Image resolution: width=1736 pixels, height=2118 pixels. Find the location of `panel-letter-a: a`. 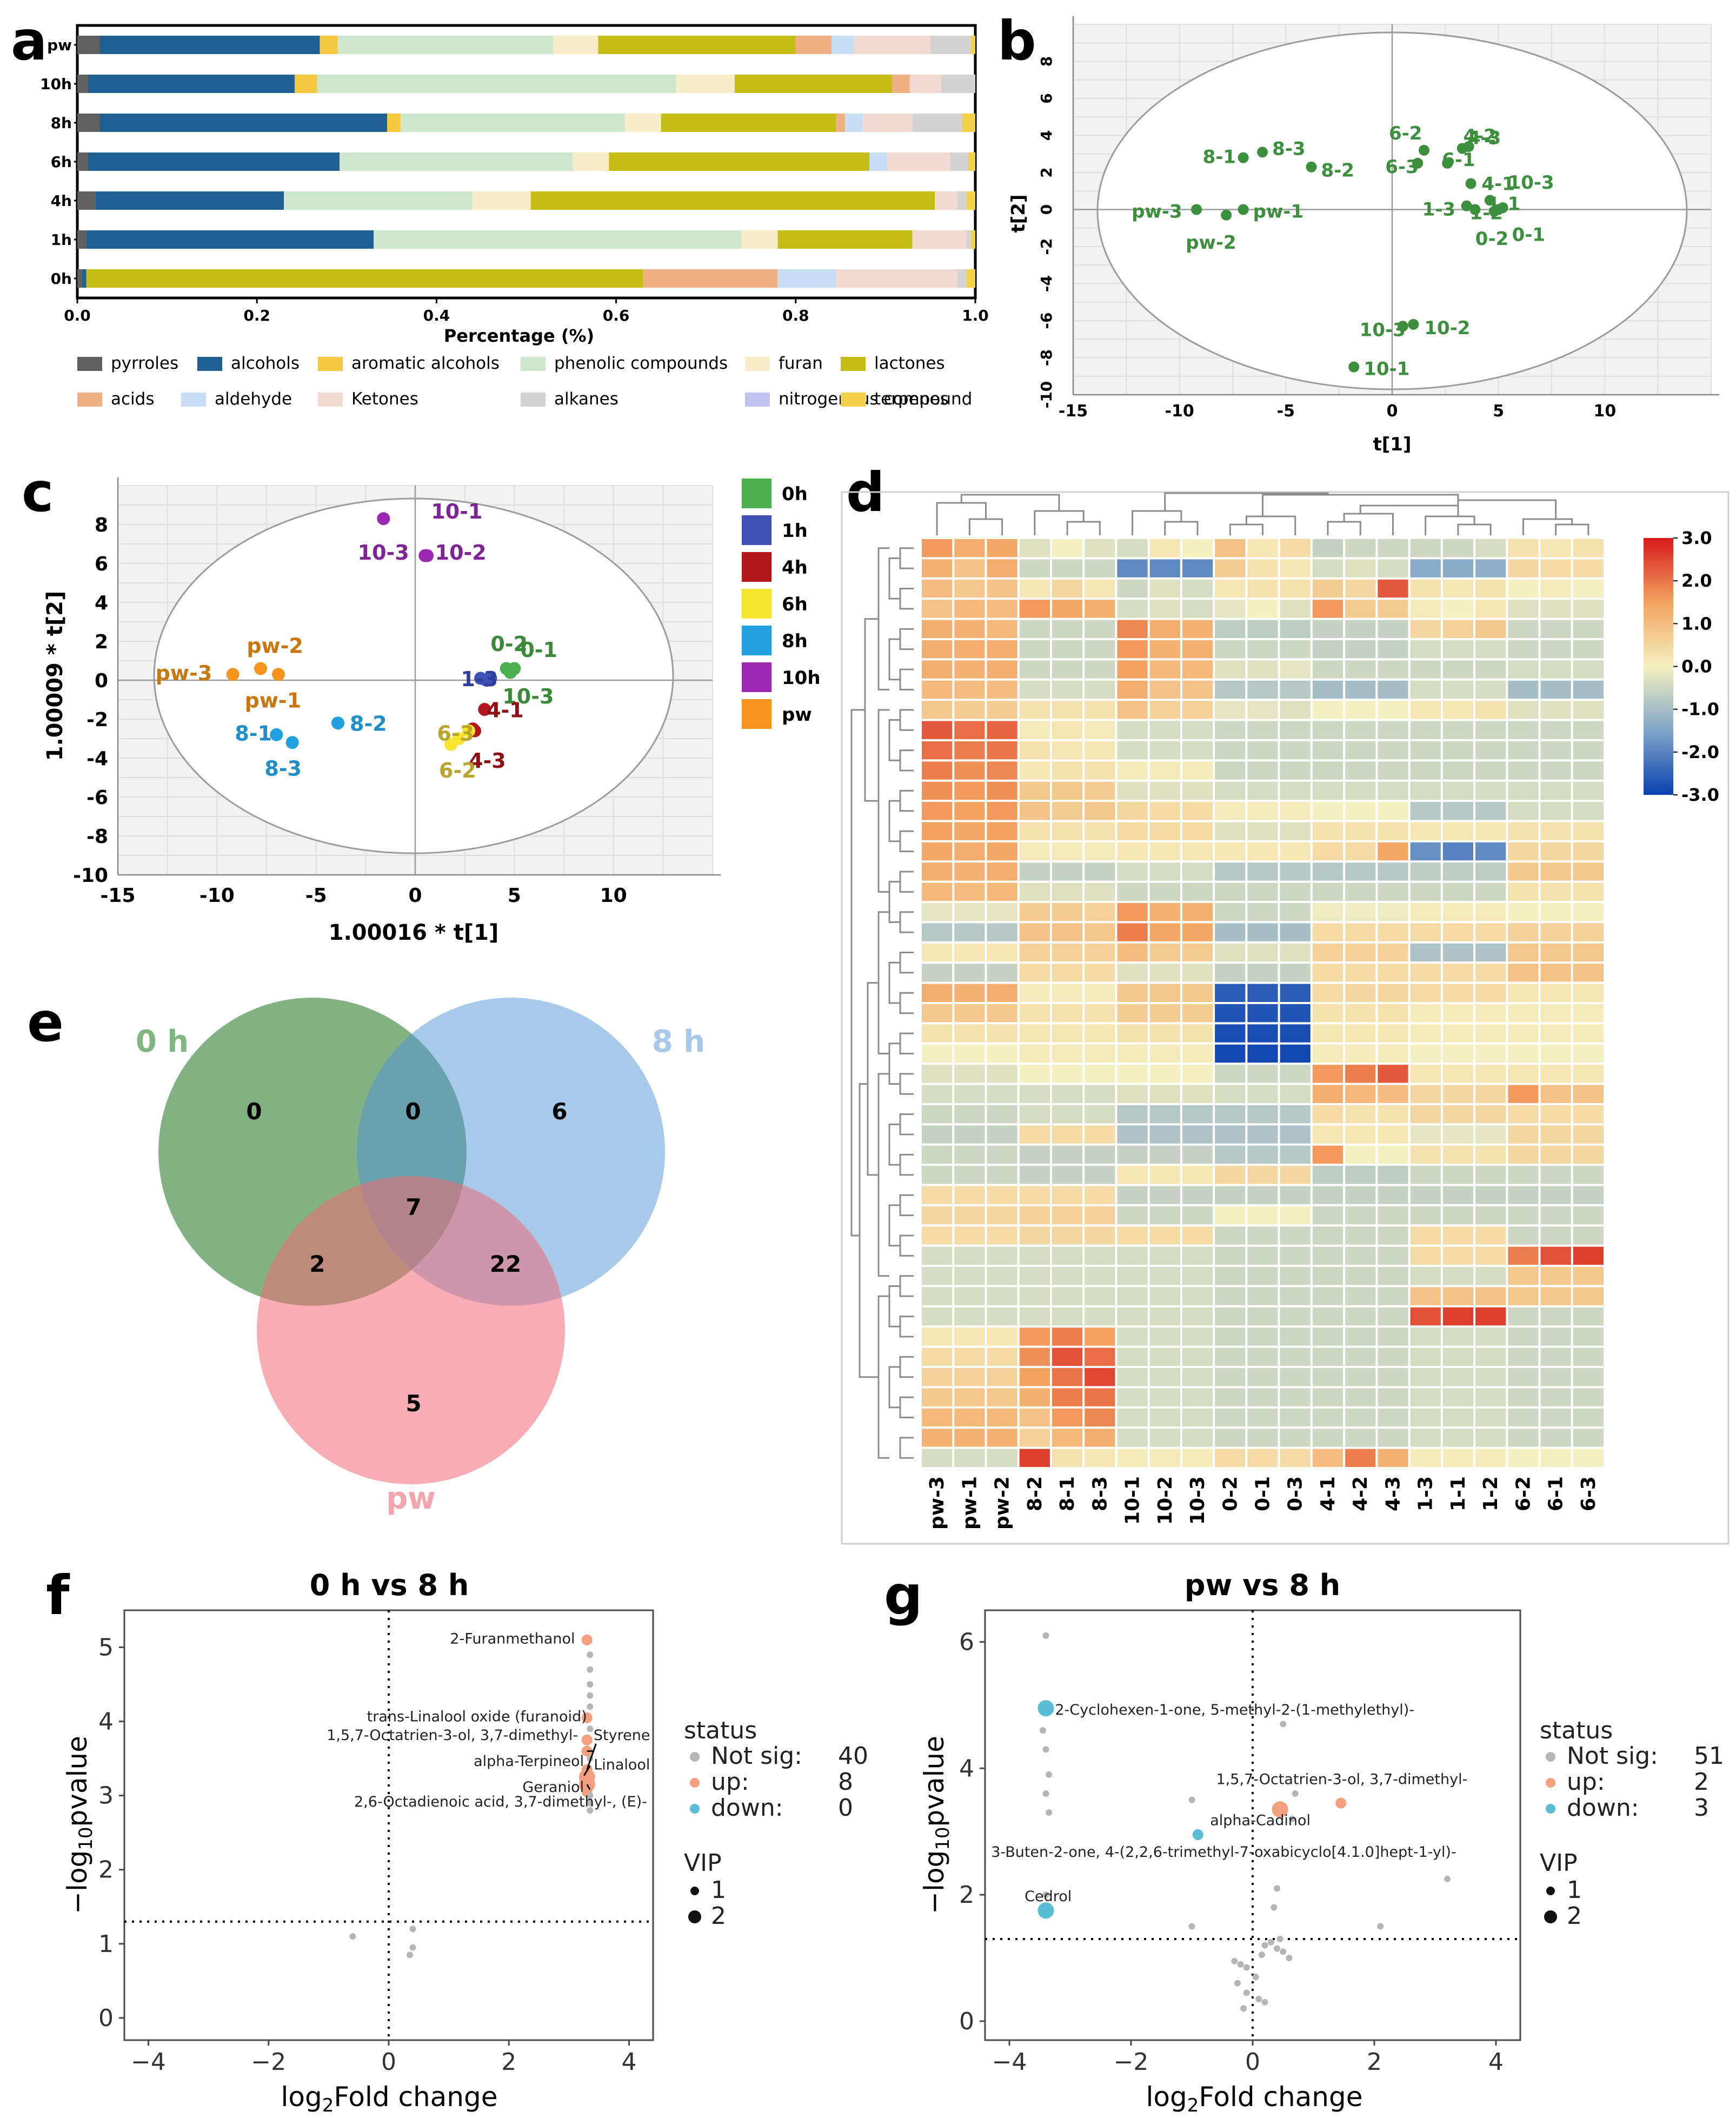

panel-letter-a: a is located at coordinates (29, 40).